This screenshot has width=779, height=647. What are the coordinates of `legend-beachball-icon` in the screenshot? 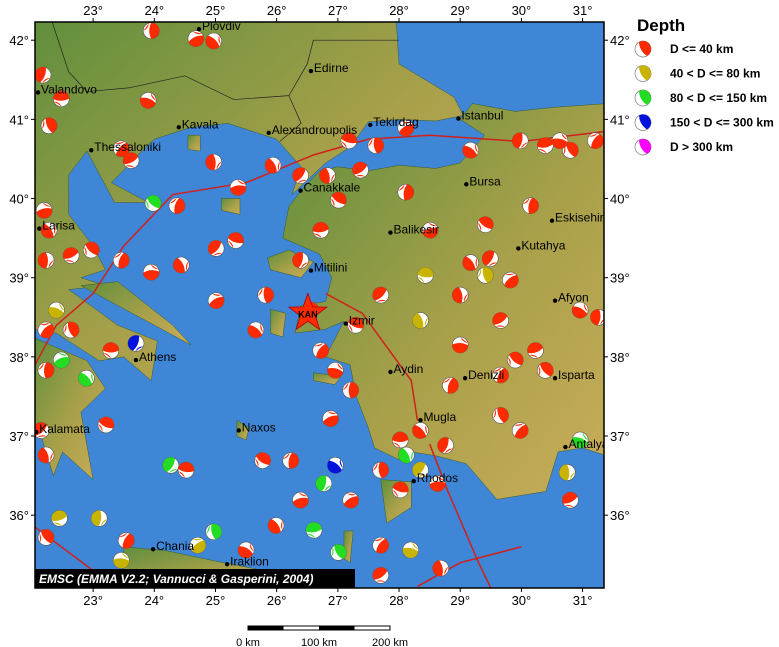 It's located at (643, 98).